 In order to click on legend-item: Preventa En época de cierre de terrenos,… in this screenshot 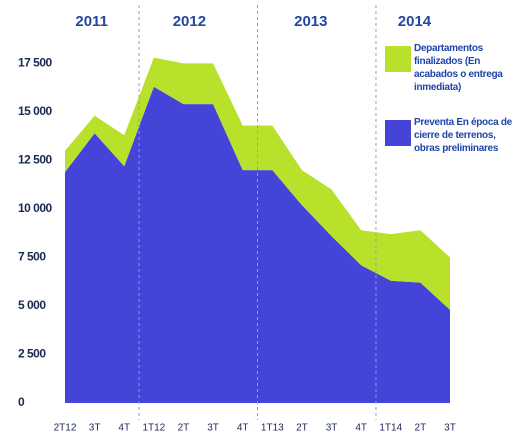, I will do `click(450, 135)`.